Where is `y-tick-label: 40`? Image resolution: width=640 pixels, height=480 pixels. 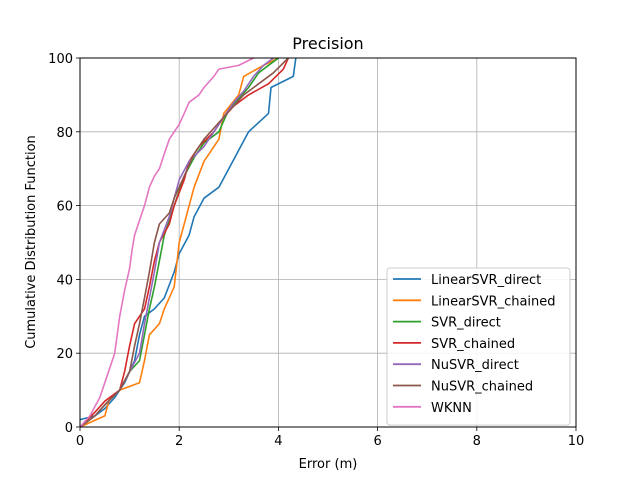
y-tick-label: 40 is located at coordinates (64, 280).